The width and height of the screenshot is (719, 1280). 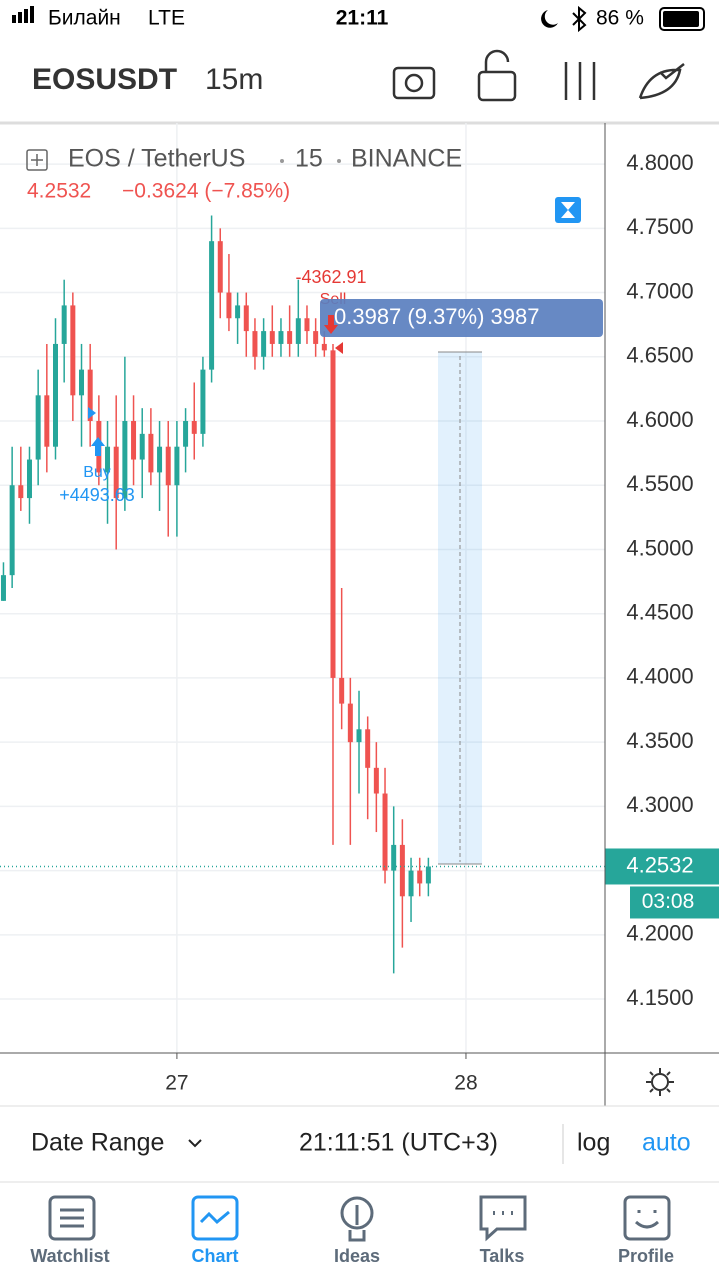 What do you see at coordinates (98, 446) in the screenshot?
I see `buy-arrow` at bounding box center [98, 446].